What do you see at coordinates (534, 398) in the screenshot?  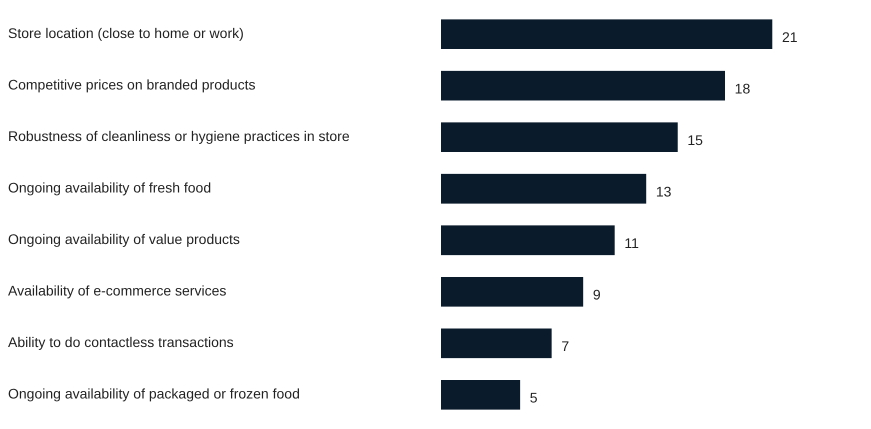 I see `data-label: 5` at bounding box center [534, 398].